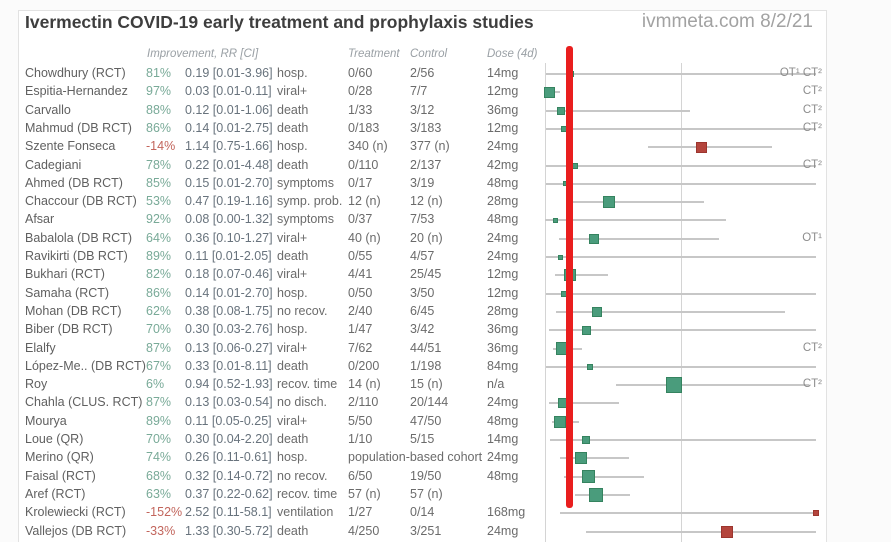  What do you see at coordinates (159, 256) in the screenshot?
I see `improvement-value: 89%` at bounding box center [159, 256].